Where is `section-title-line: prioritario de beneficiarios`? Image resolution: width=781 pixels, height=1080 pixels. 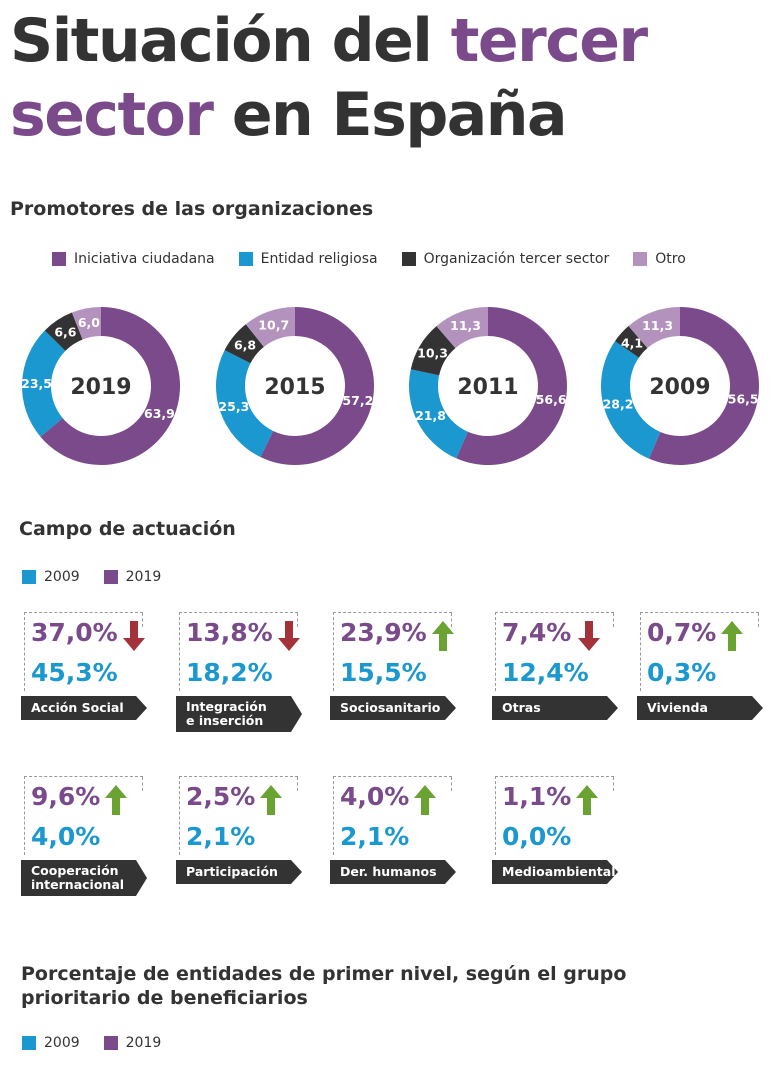 section-title-line: prioritario de beneficiarios is located at coordinates (164, 998).